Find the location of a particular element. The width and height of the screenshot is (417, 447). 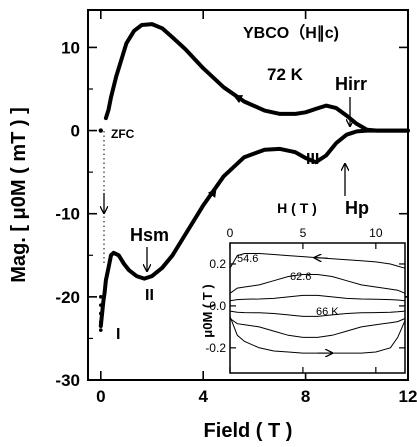

inset-y-axis-label: μ0M ( T ) is located at coordinates (207, 310).